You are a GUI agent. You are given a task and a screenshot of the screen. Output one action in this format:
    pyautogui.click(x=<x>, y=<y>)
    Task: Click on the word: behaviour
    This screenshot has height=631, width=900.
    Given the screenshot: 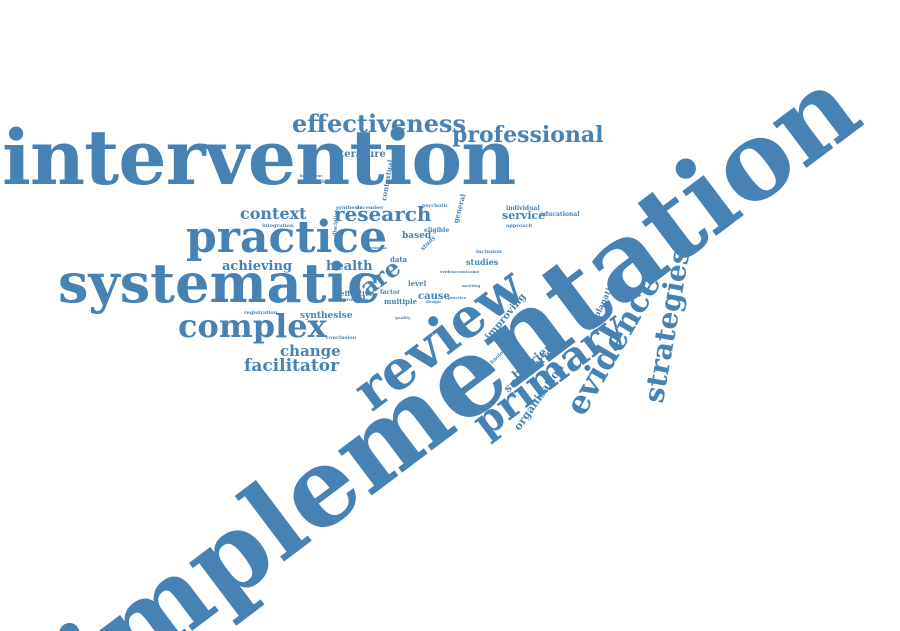 What is the action you would take?
    pyautogui.click(x=311, y=175)
    